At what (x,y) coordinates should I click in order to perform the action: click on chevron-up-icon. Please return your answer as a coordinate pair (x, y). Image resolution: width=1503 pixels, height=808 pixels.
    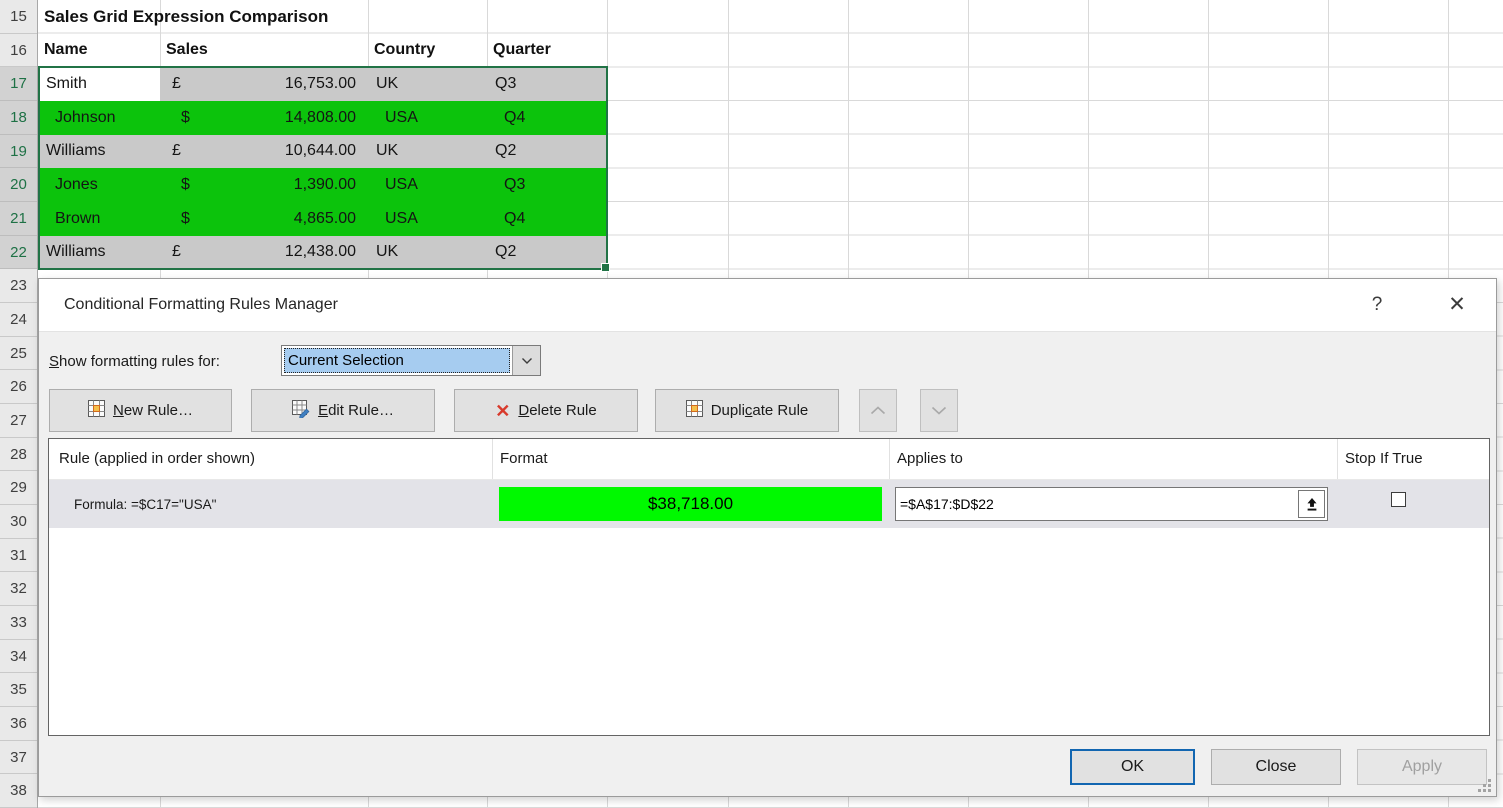
    Looking at the image, I should click on (878, 410).